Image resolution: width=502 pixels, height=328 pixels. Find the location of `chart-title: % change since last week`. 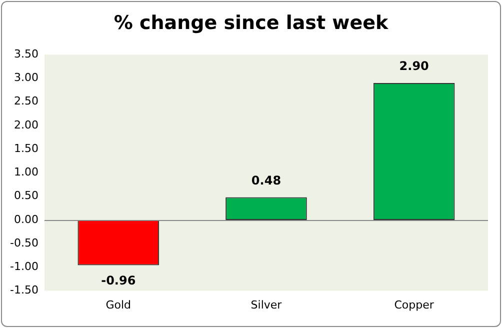

chart-title: % change since last week is located at coordinates (251, 23).